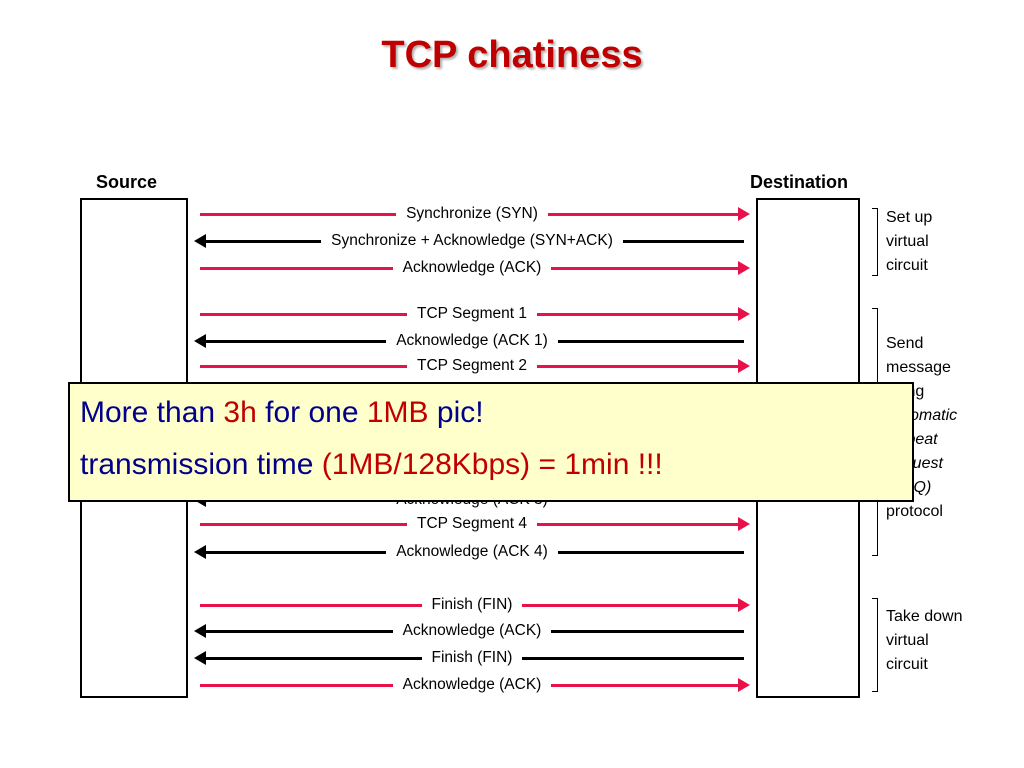  What do you see at coordinates (909, 241) in the screenshot?
I see `setup-phase-label: Set up virtual circuit` at bounding box center [909, 241].